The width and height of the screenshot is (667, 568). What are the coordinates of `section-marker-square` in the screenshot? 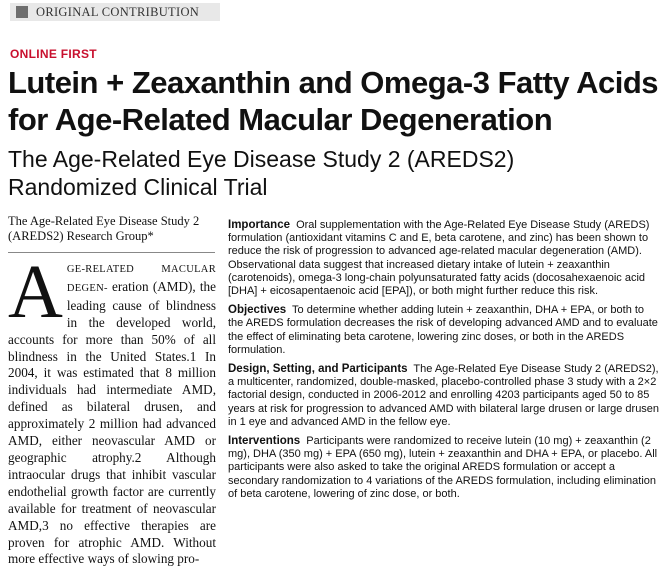 It's located at (22, 12).